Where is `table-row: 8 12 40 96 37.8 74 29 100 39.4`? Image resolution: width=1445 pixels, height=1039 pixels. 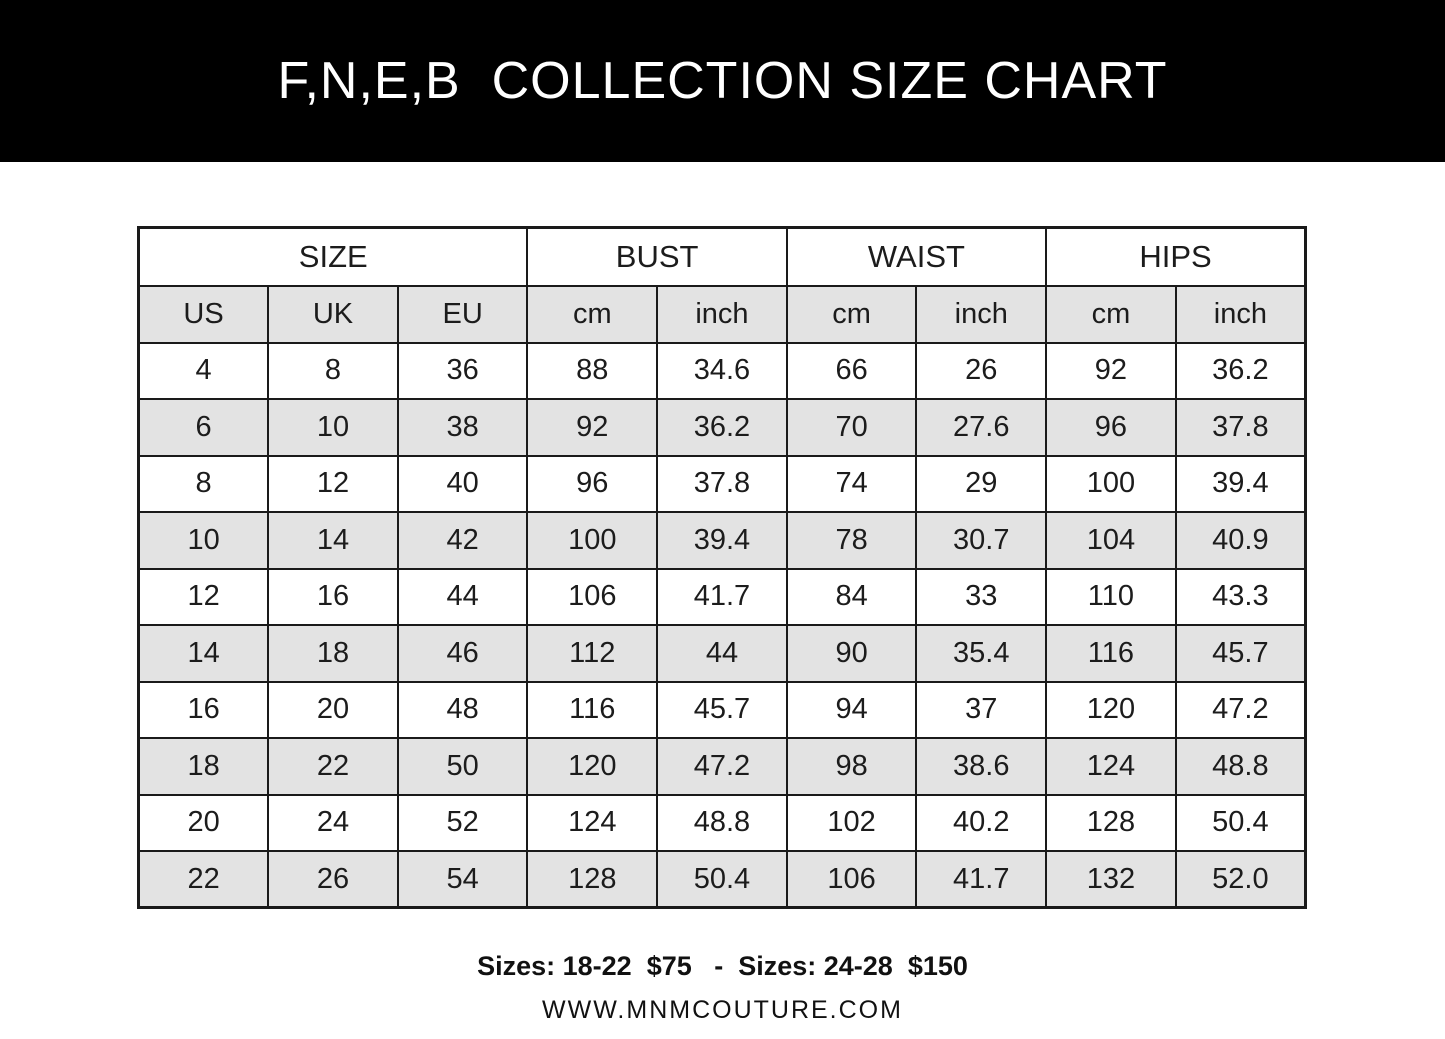
table-row: 8 12 40 96 37.8 74 29 100 39.4 is located at coordinates (722, 483).